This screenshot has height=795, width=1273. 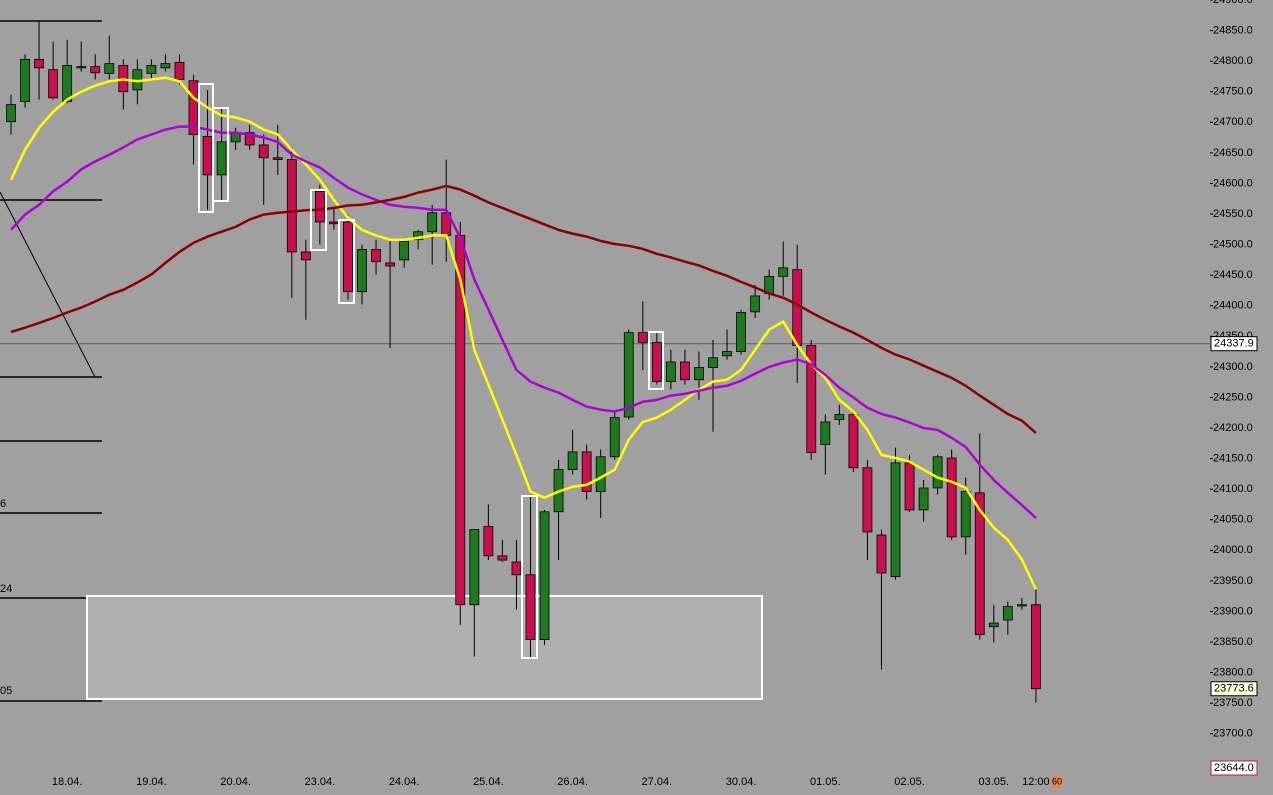 I want to click on interval-badge-text: 60, so click(x=1057, y=781).